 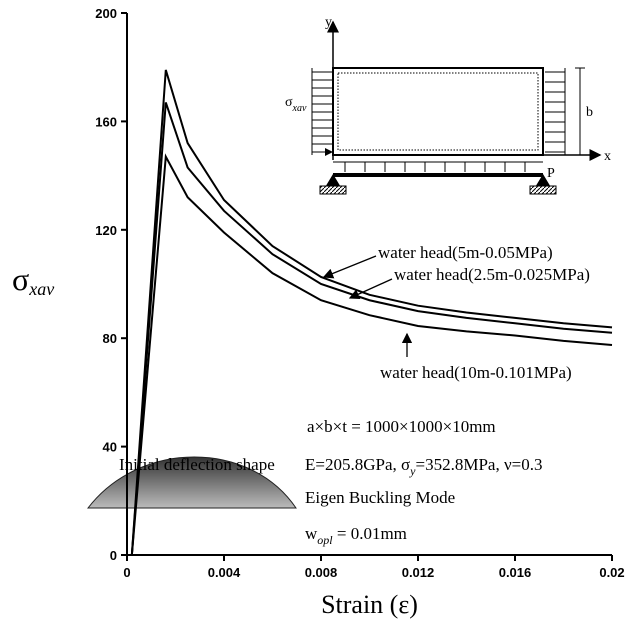 I want to click on annotation-part: =352.8MPa, ν=0.3, so click(x=479, y=464).